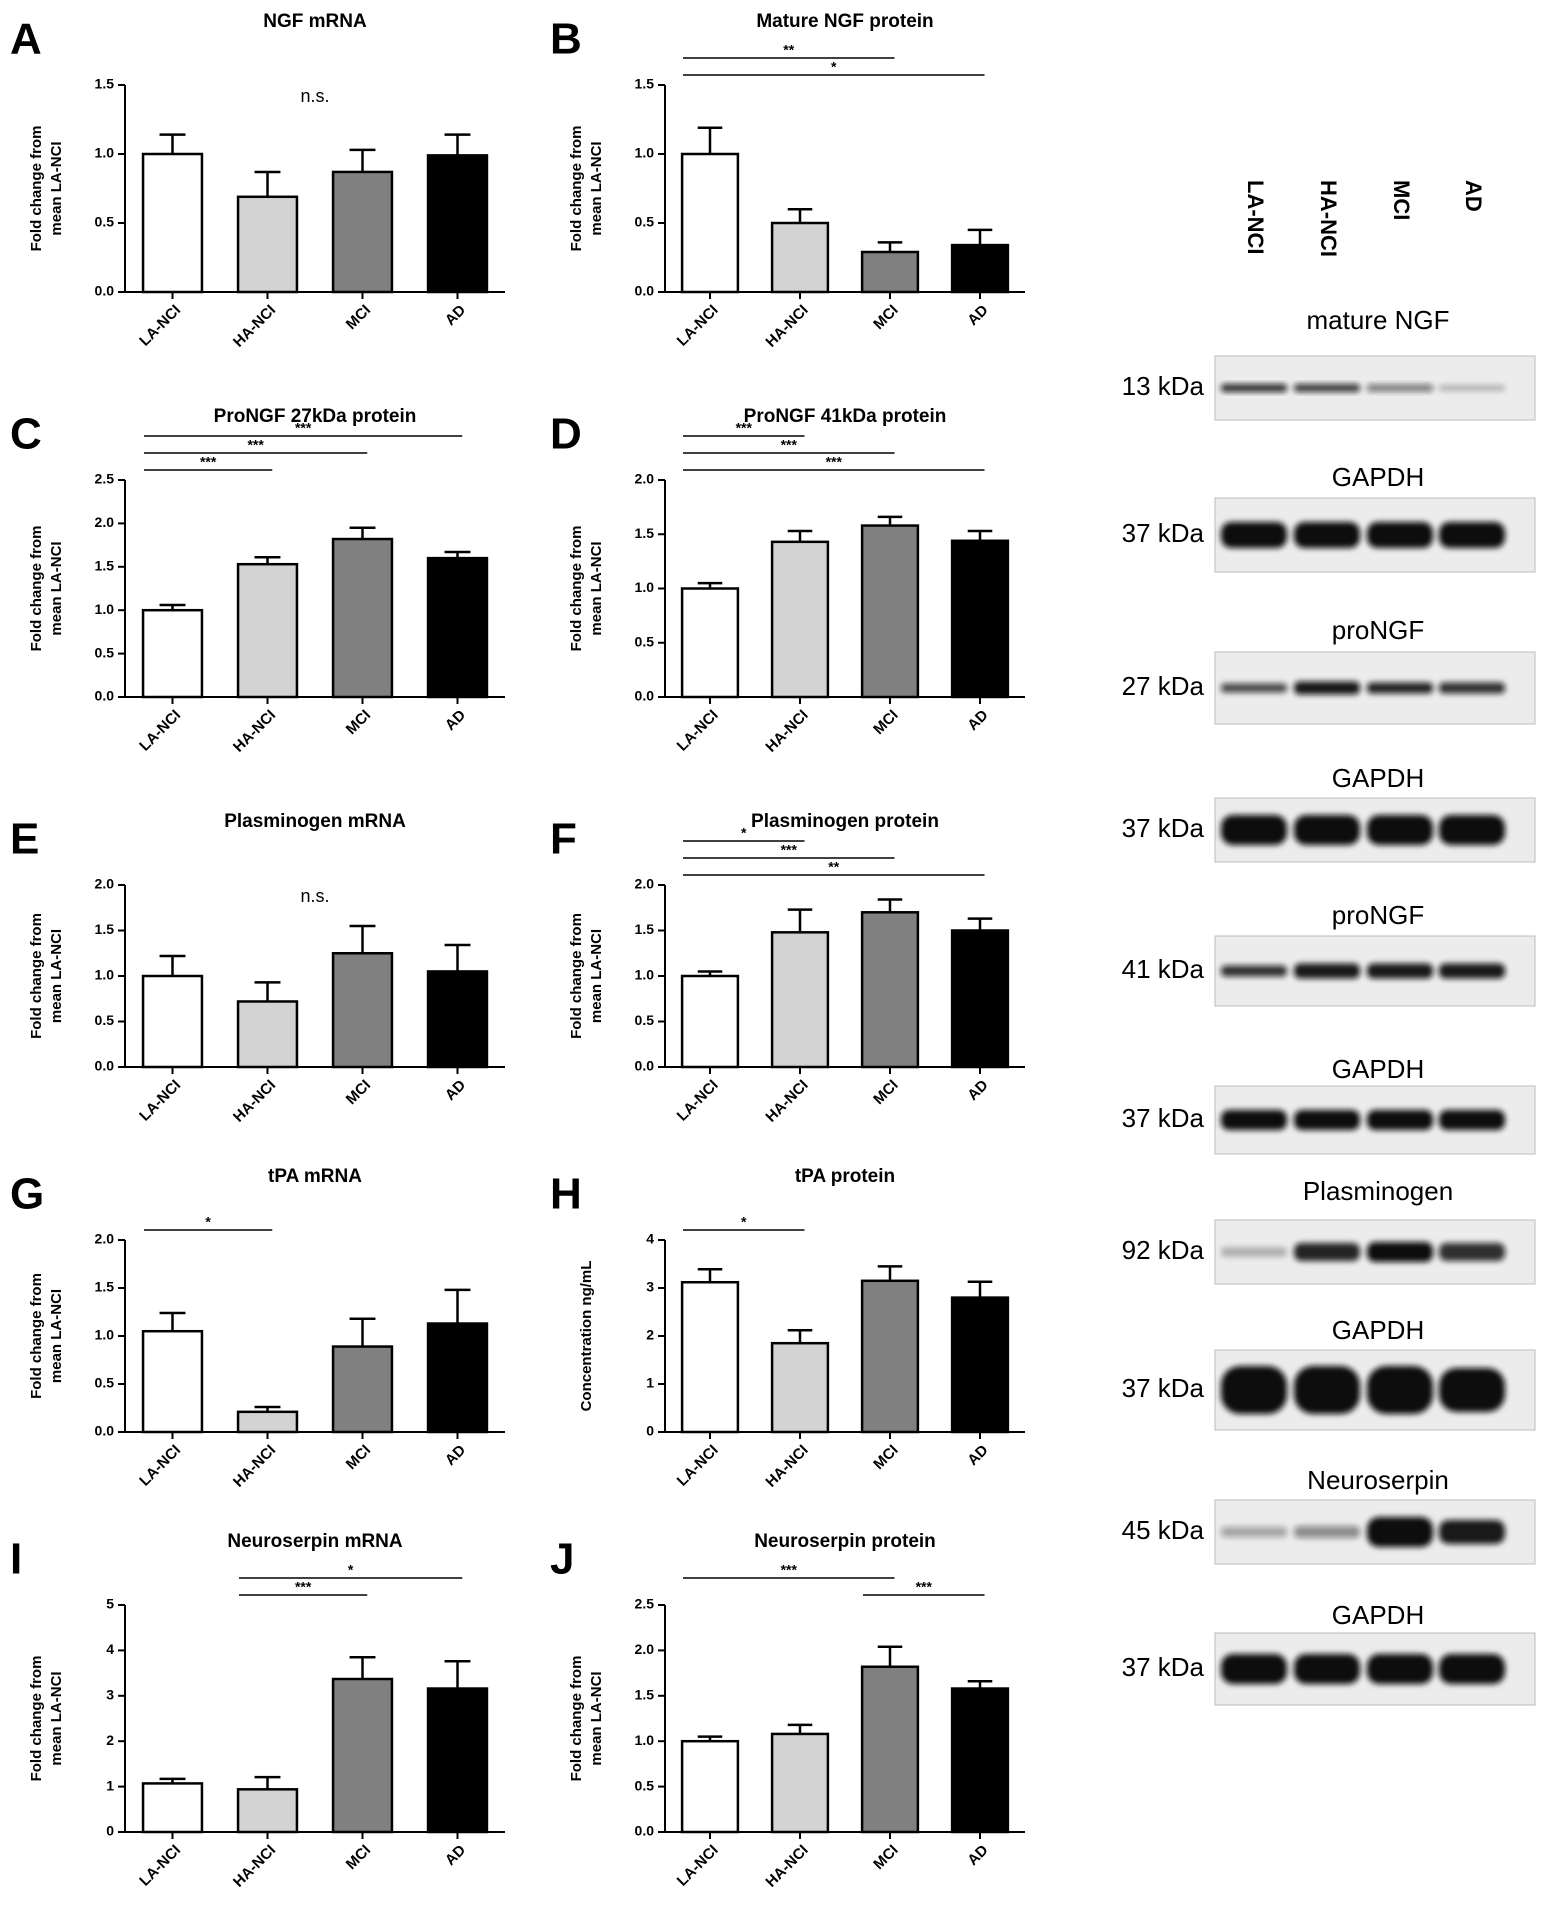 The image size is (1543, 1920). I want to click on y-tick-label: 3, so click(110, 1695).